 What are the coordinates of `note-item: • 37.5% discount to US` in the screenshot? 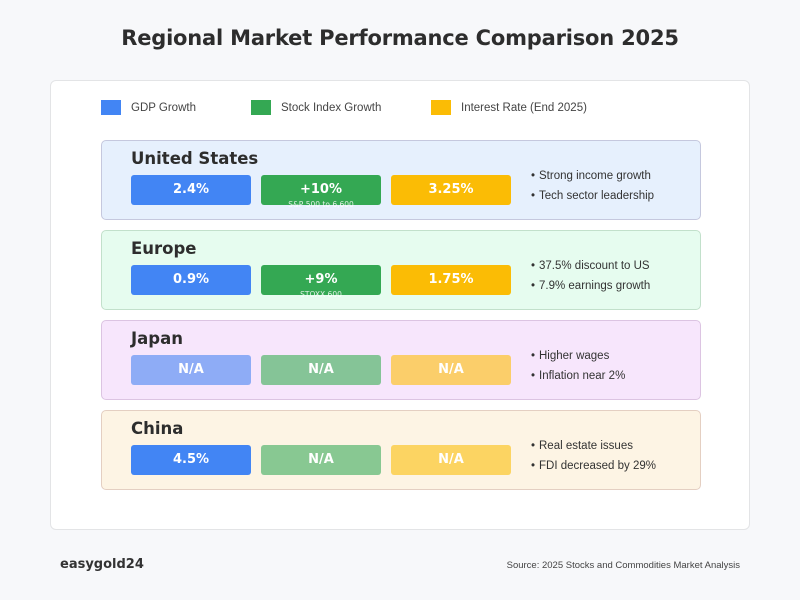 It's located at (590, 268).